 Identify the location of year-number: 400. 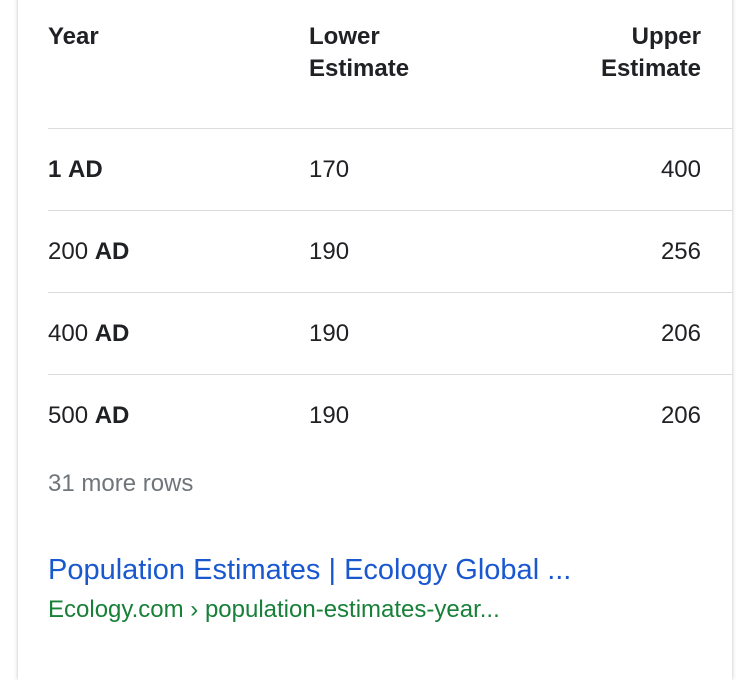
(68, 333).